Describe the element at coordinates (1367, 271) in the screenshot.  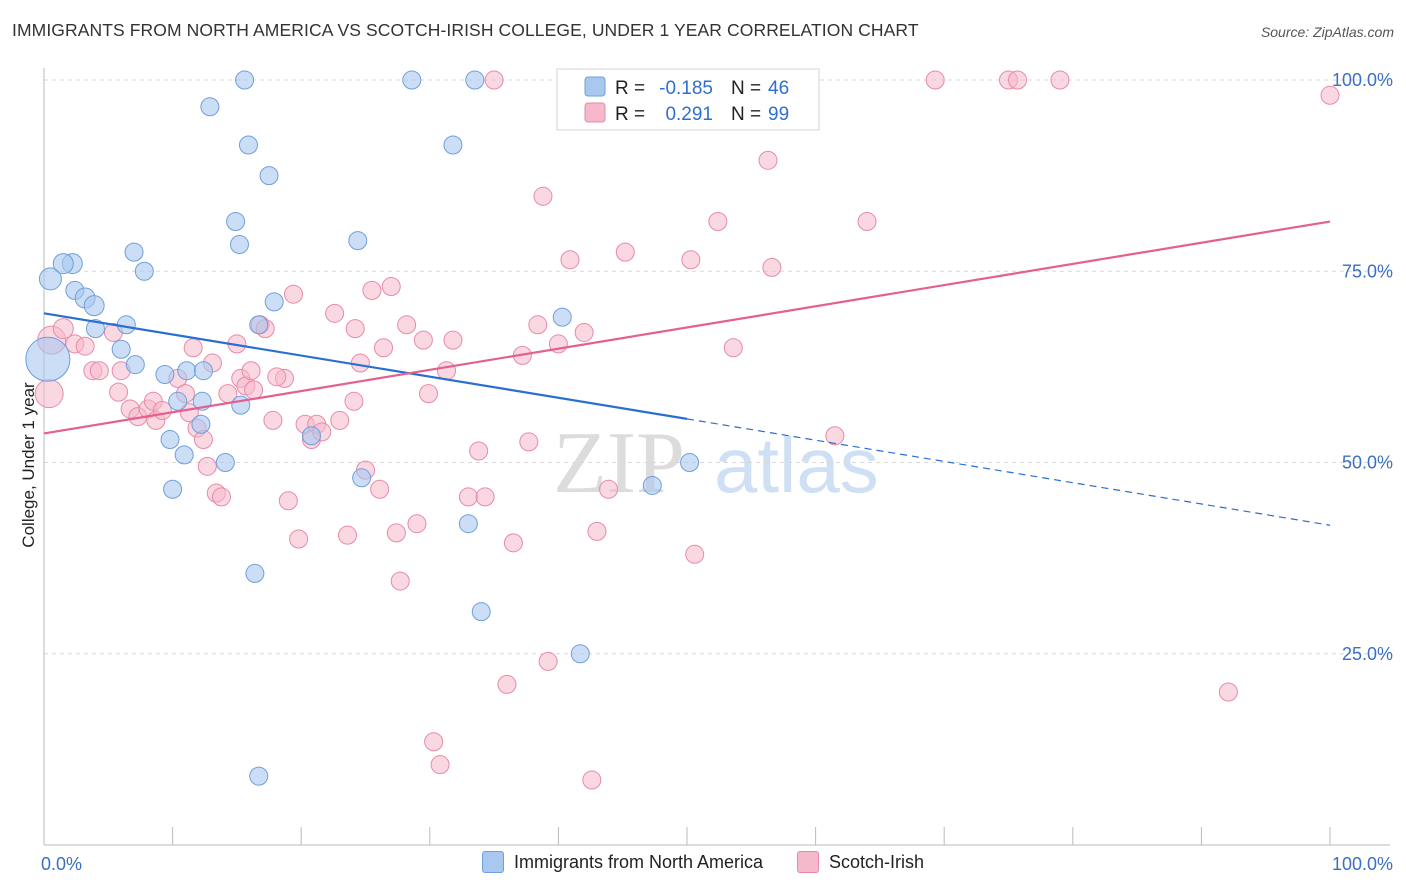
I see `y-tick-label: 75.0%` at that location.